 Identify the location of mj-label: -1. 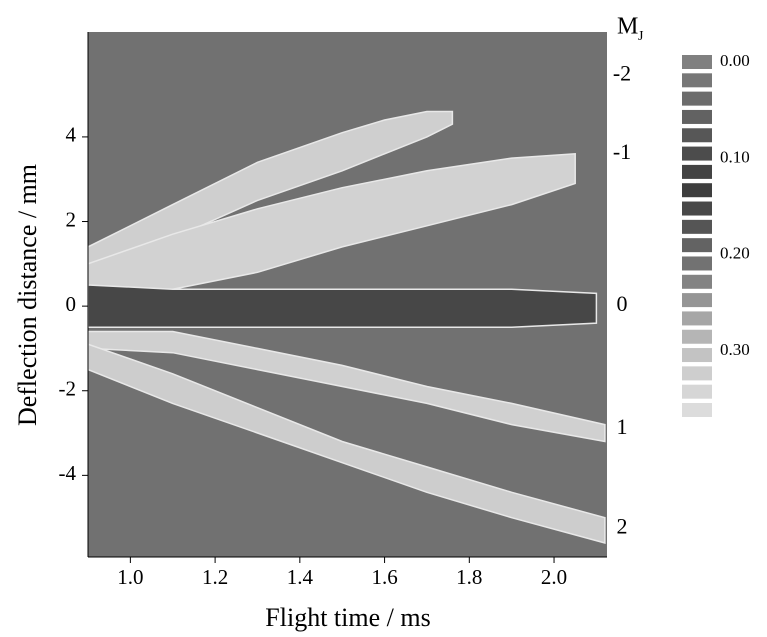
(622, 151).